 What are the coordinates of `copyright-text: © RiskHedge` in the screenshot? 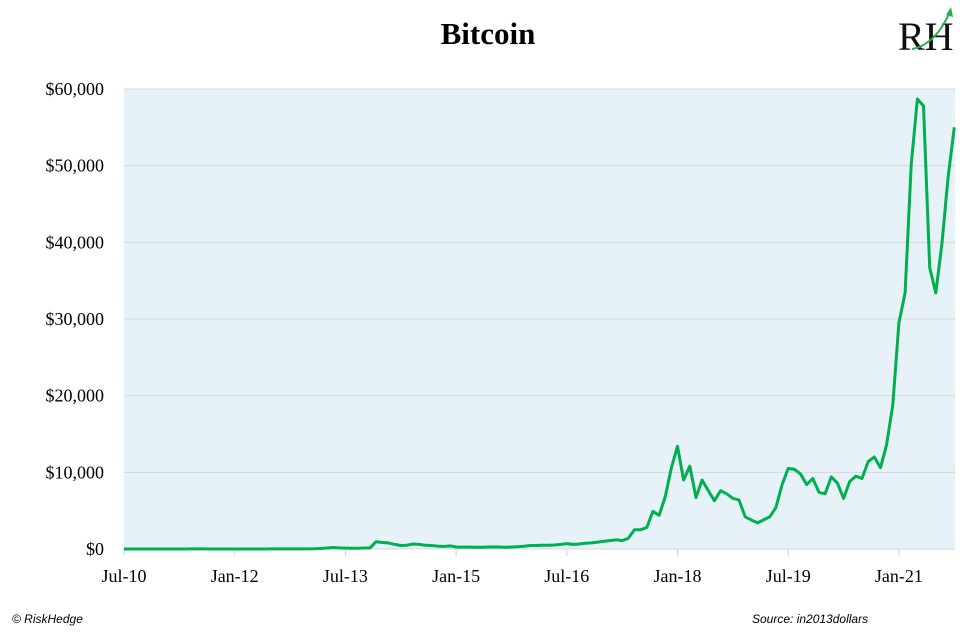 It's located at (47, 619).